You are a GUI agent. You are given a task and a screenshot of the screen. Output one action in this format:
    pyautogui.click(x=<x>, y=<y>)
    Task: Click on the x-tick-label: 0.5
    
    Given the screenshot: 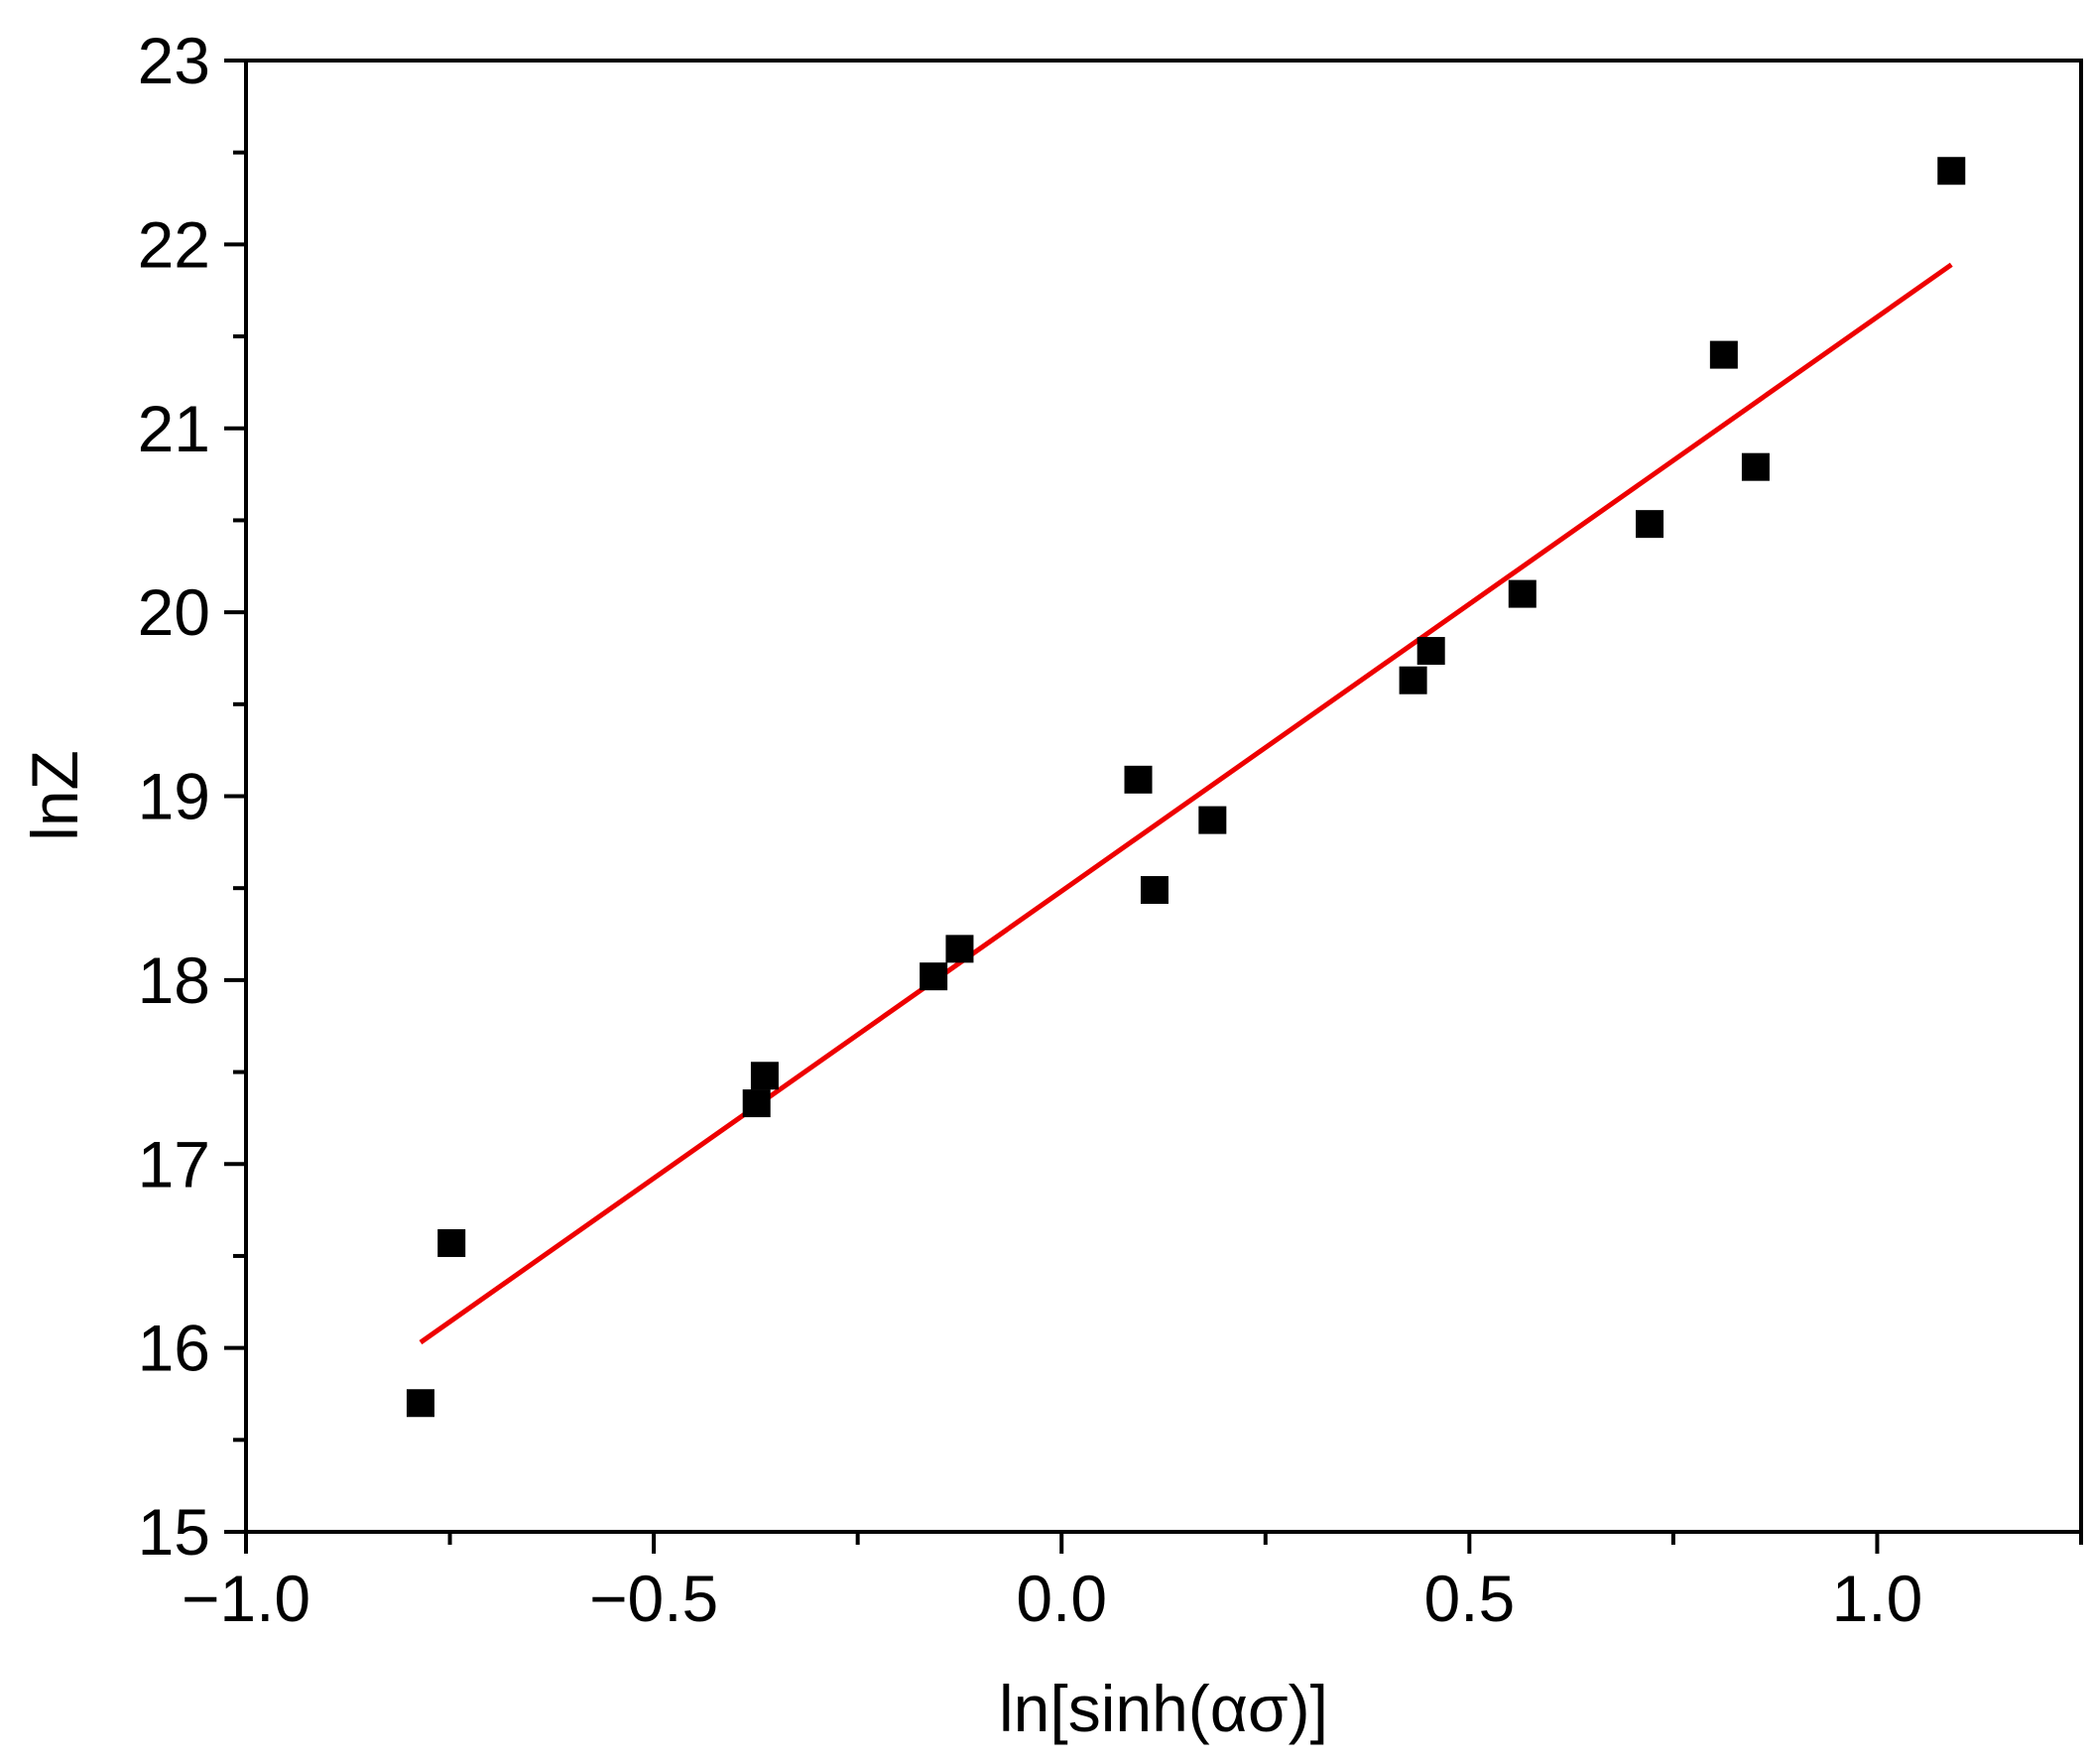 What is the action you would take?
    pyautogui.click(x=1469, y=1598)
    